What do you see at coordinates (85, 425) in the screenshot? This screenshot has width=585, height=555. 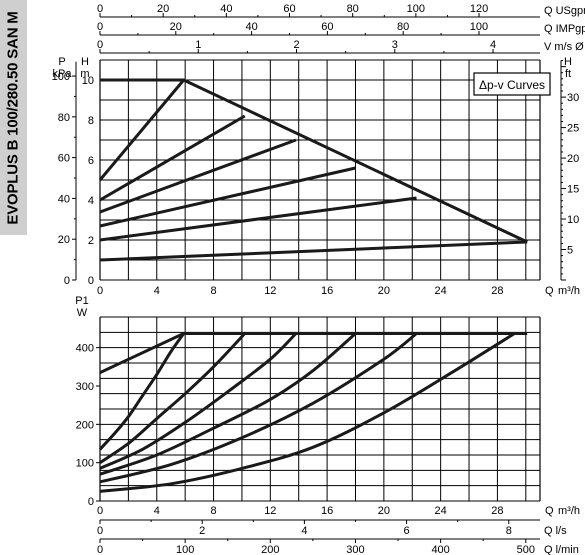 I see `bottom-y-tick-label: 200` at bounding box center [85, 425].